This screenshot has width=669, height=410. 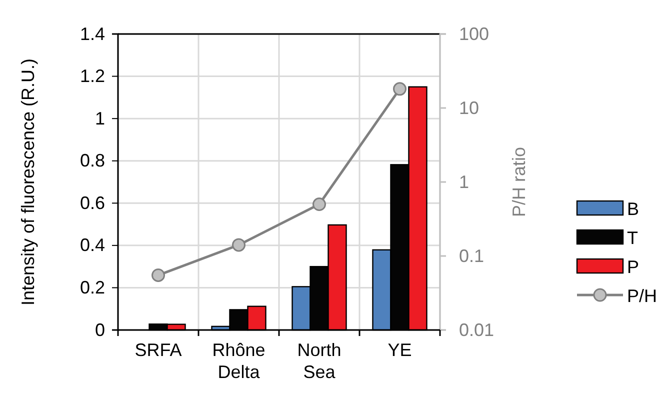 I want to click on y-tick-label: 1.4, so click(x=92, y=34).